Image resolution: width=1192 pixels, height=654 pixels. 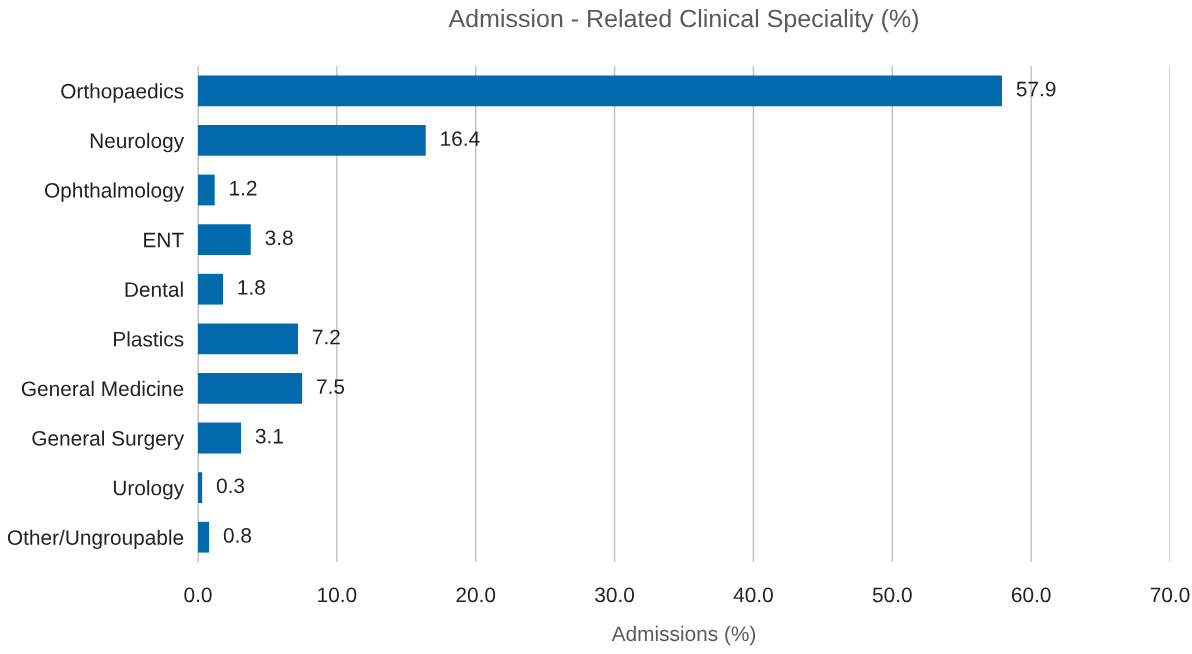 What do you see at coordinates (95, 539) in the screenshot?
I see `y-tick-label: Other/Ungroupable` at bounding box center [95, 539].